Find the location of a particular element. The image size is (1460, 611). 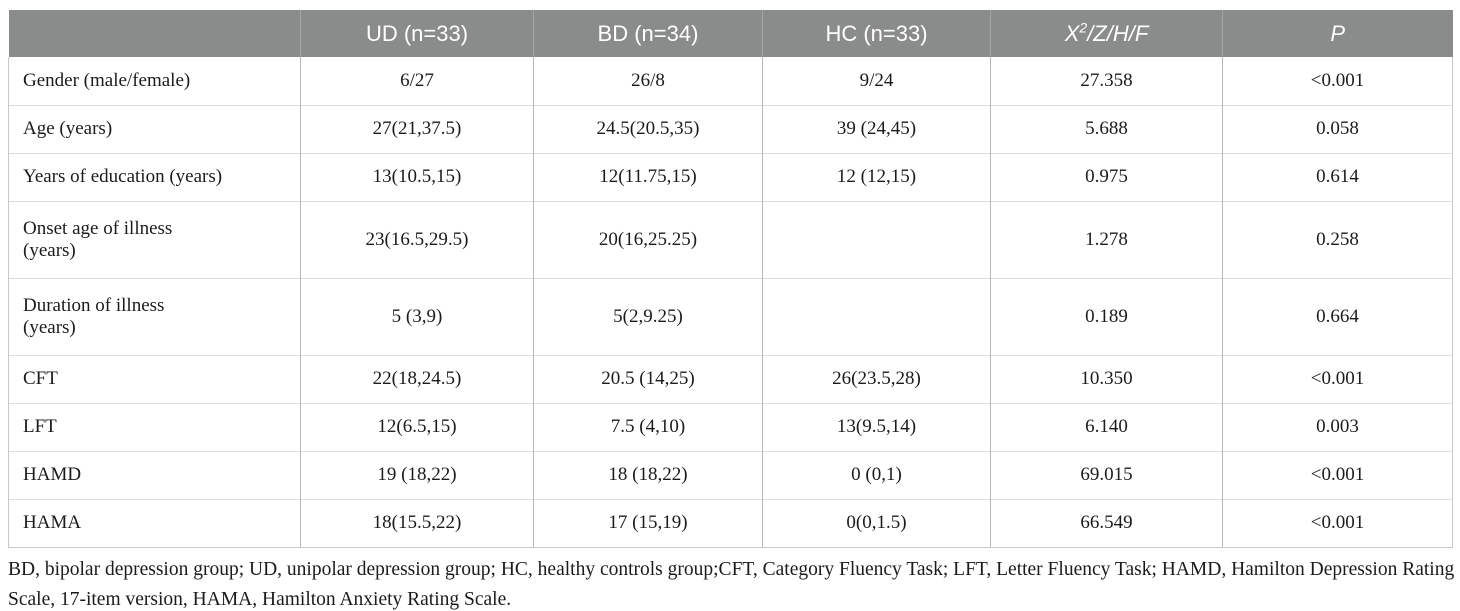

cell-ud: 27(21,37.5) is located at coordinates (417, 128).